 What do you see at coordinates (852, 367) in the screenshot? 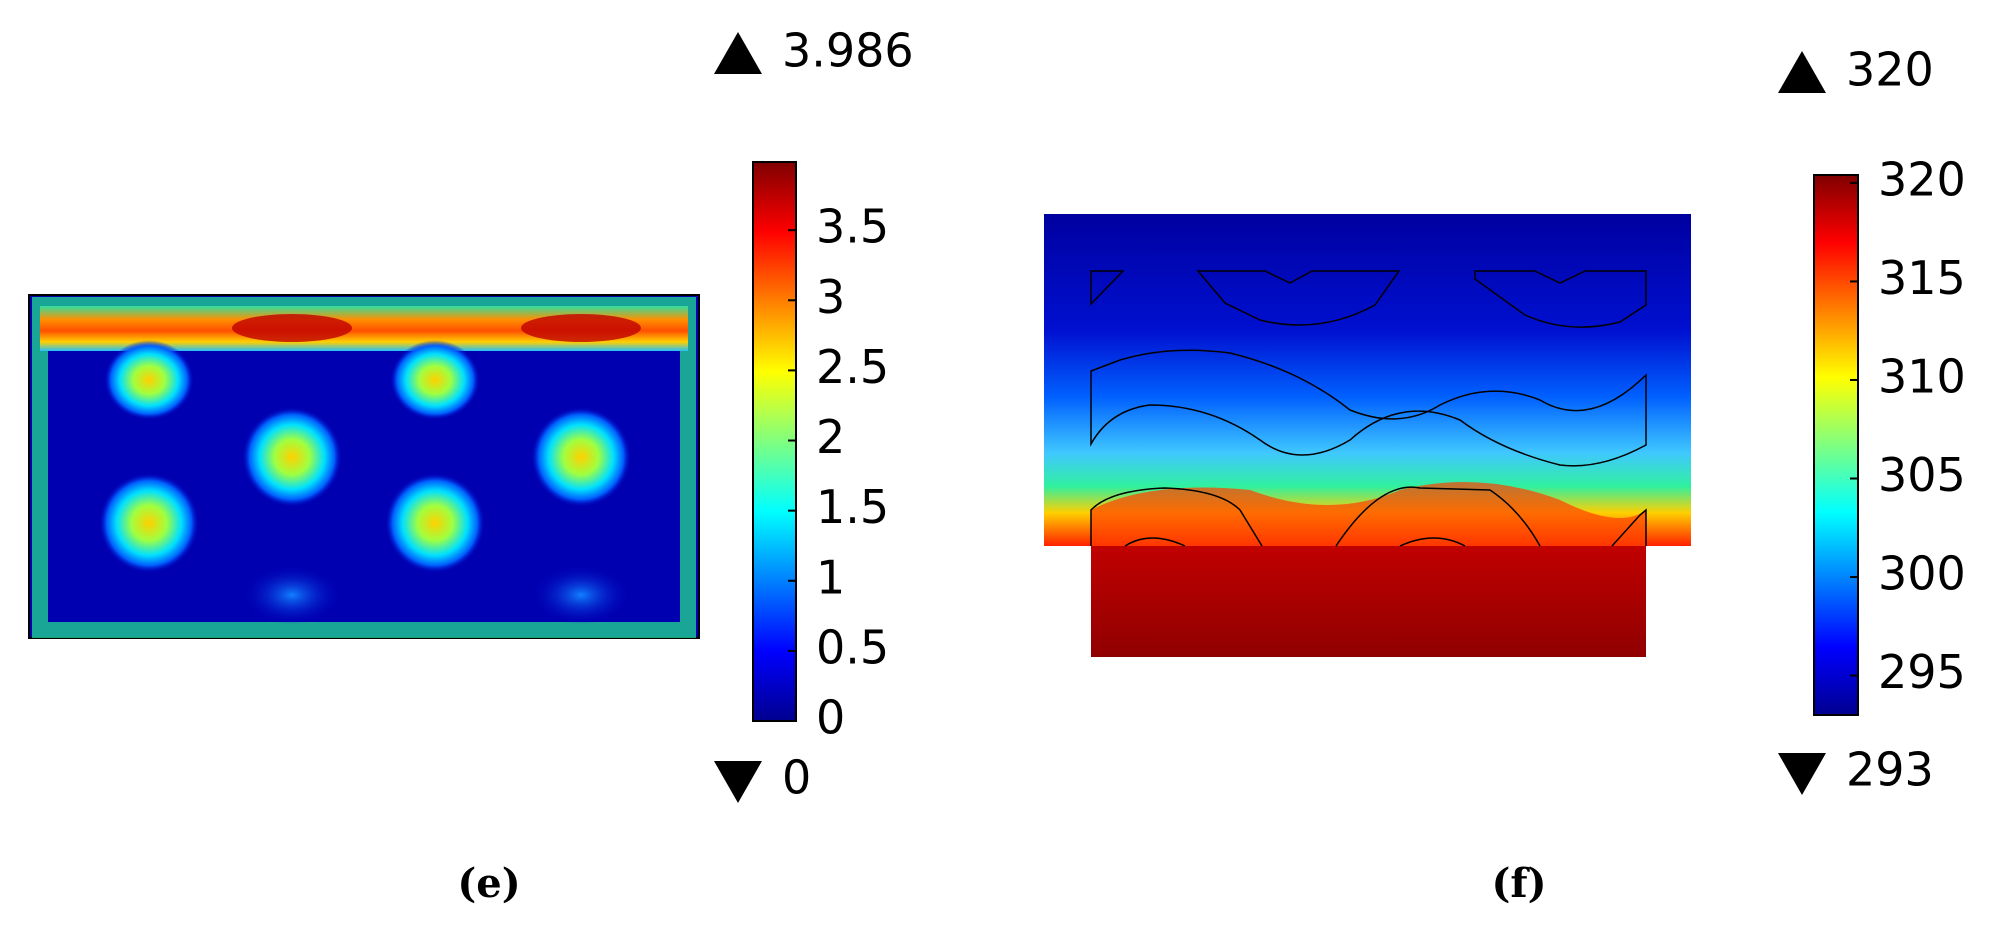
I see `colorbar-tick-label: 2.5` at bounding box center [852, 367].